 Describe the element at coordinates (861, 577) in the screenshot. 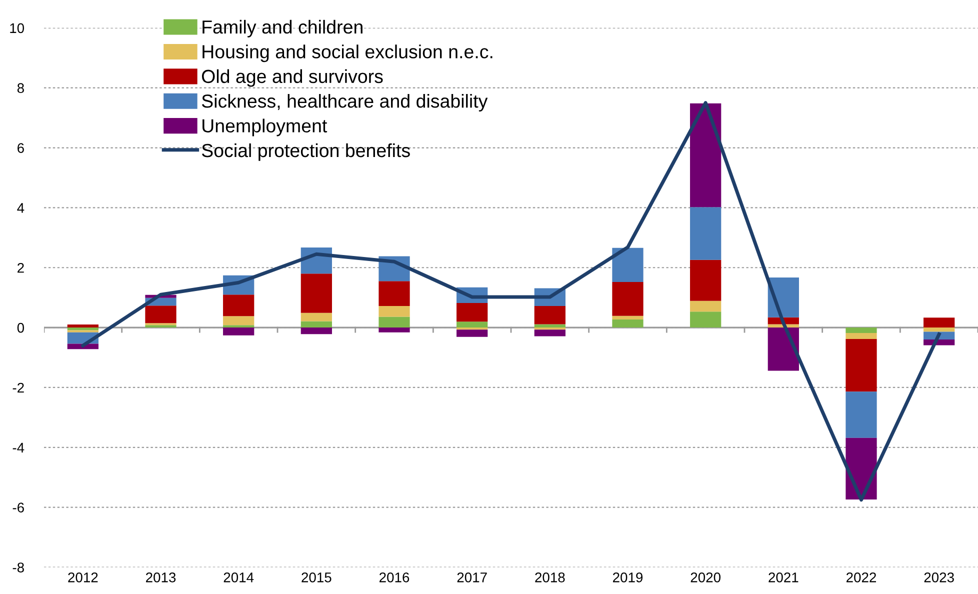

I see `x-tick-label: 2022` at that location.